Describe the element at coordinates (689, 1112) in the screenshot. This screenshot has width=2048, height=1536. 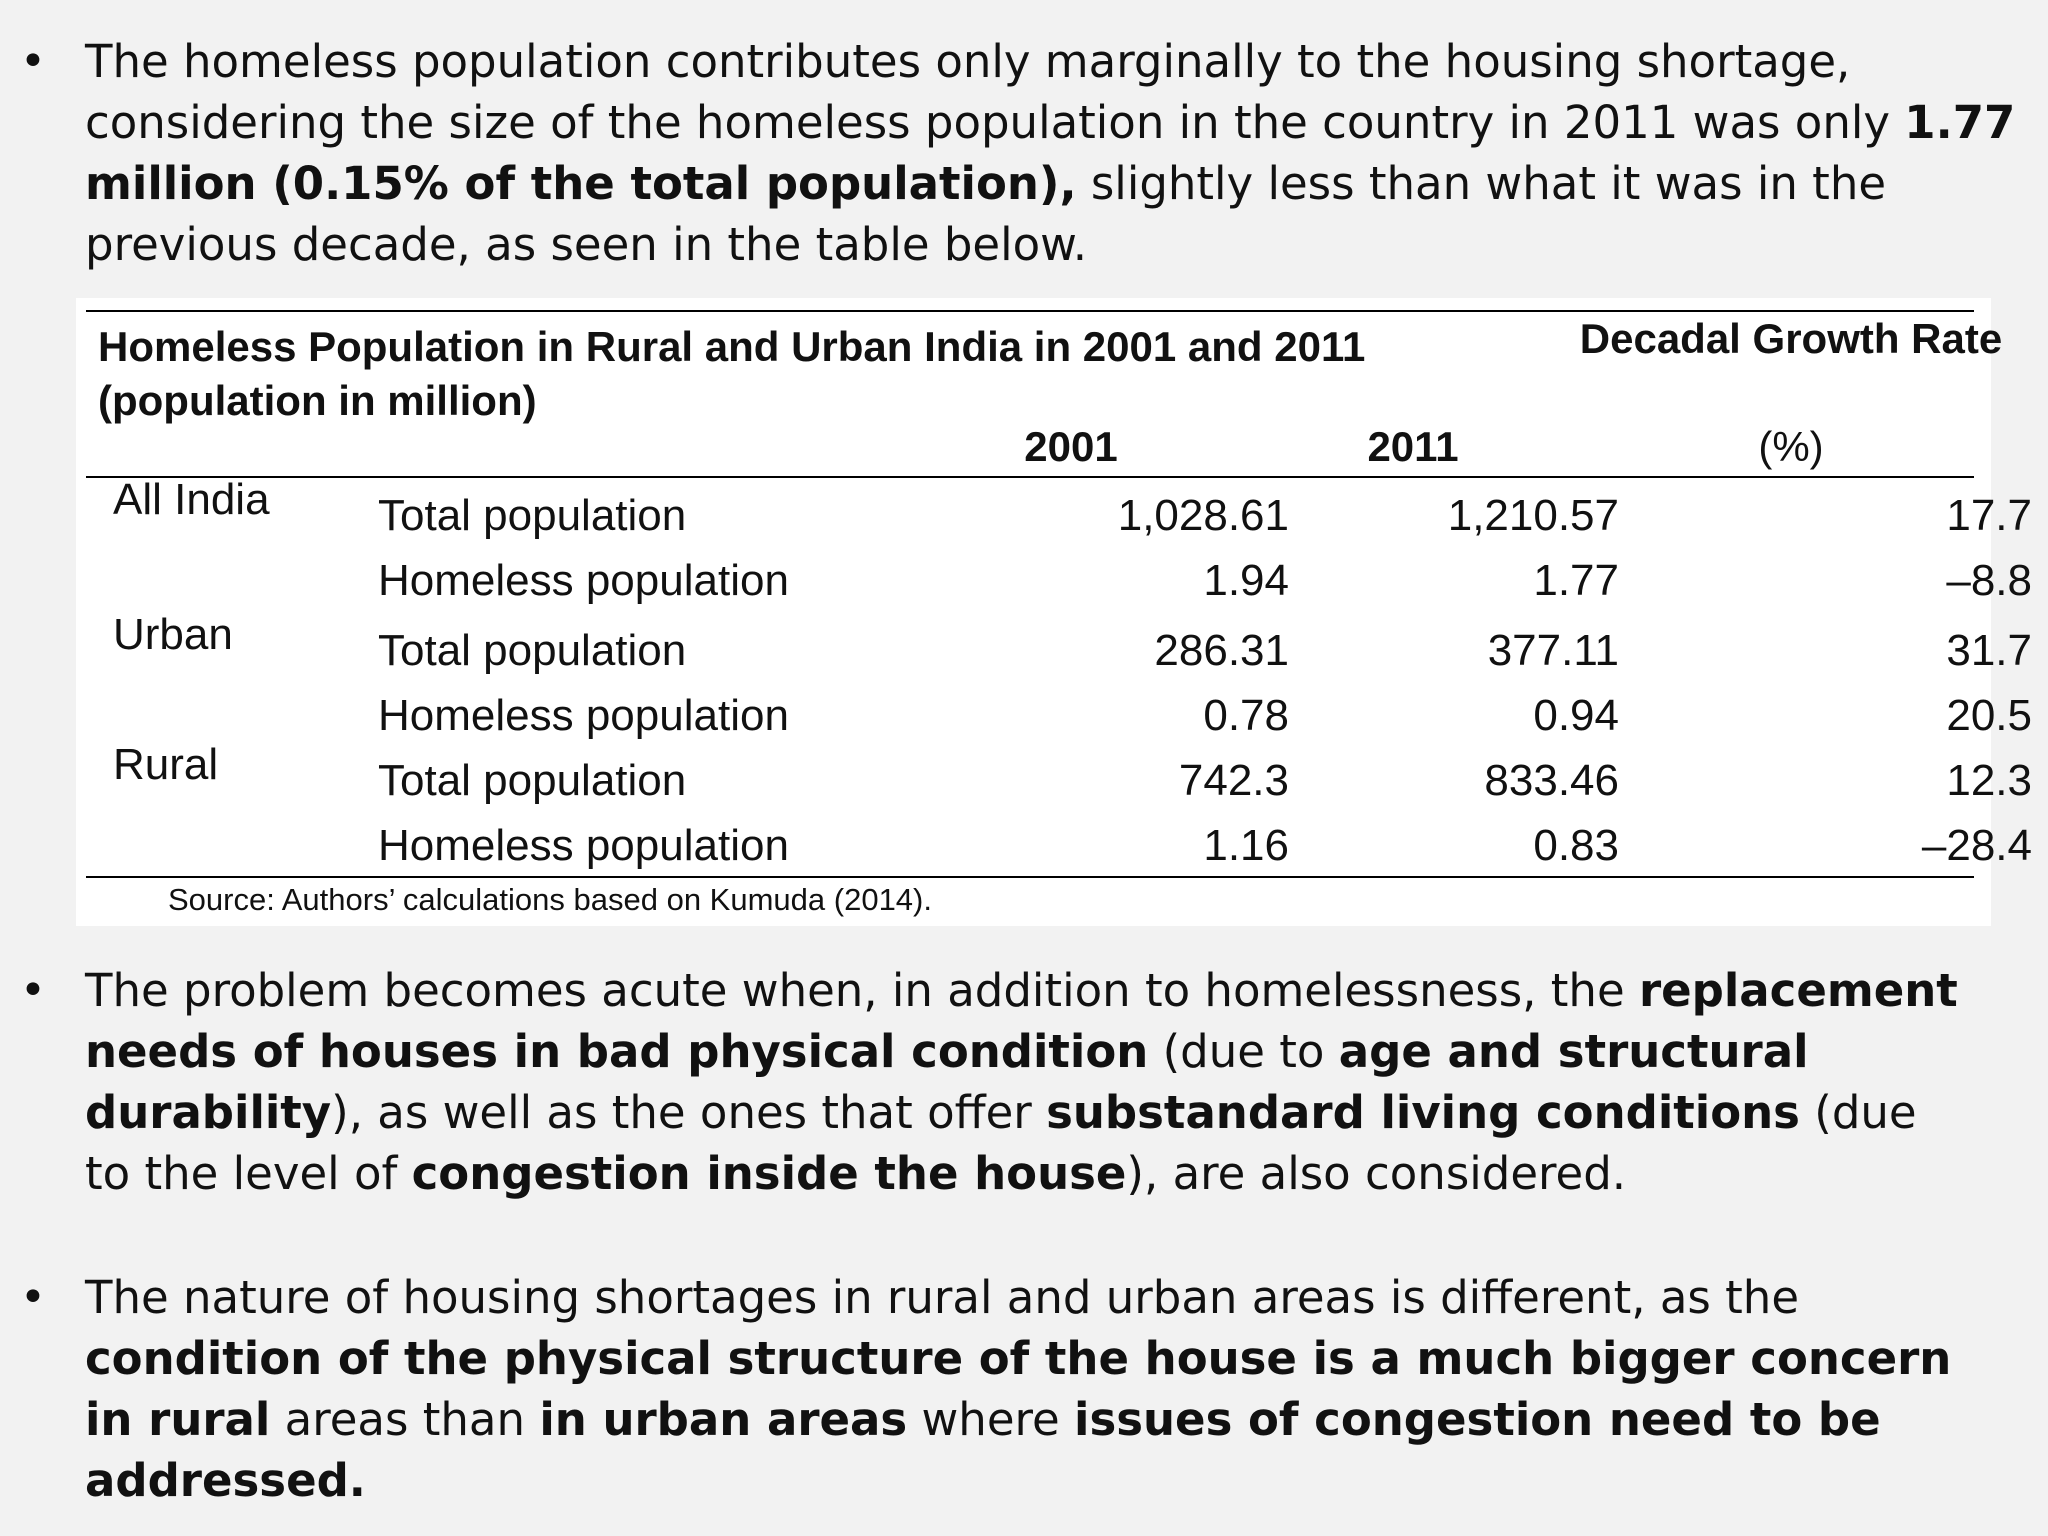
I see `text-span: ), as well as the ones that offer` at that location.